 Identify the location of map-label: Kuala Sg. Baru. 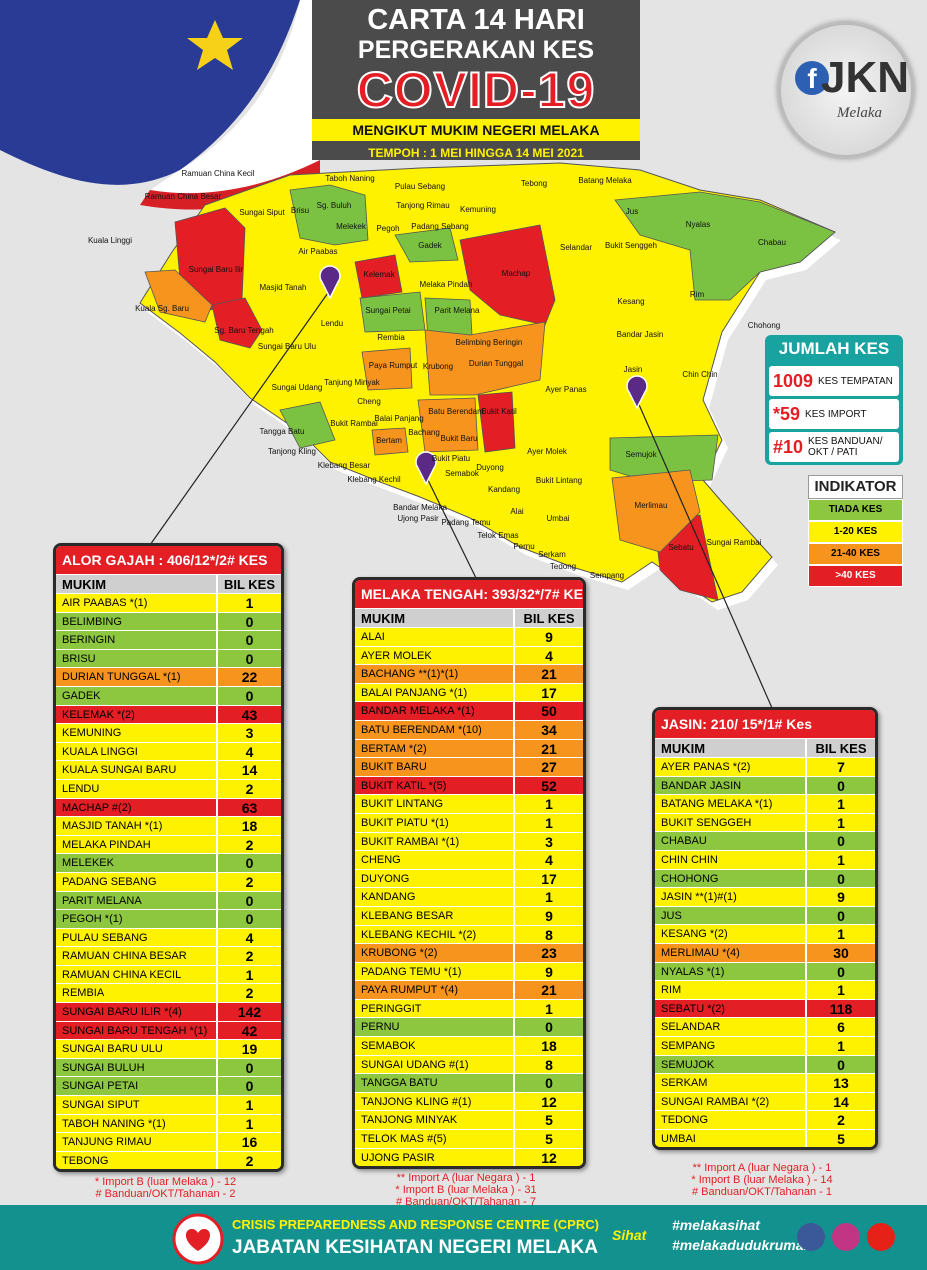
(162, 308).